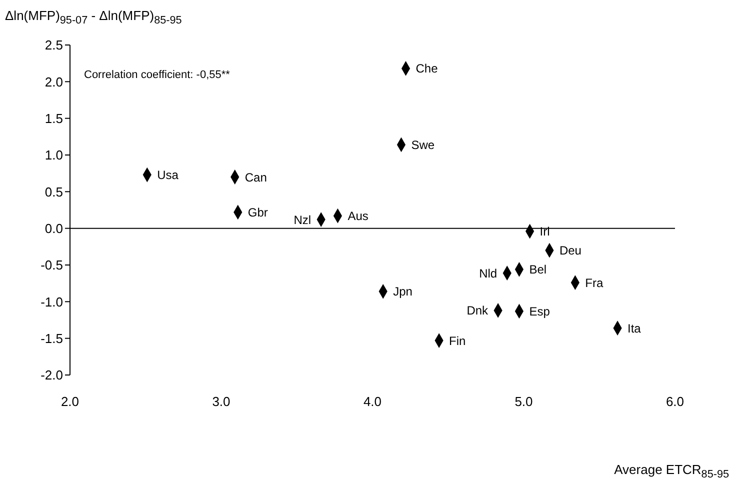  Describe the element at coordinates (427, 69) in the screenshot. I see `annotation: Che` at that location.